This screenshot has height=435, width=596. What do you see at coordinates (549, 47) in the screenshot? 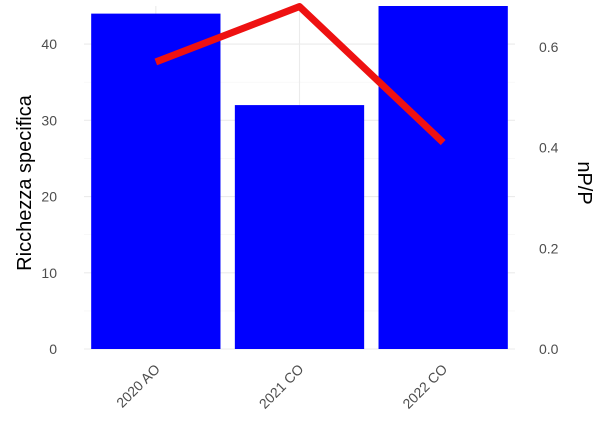
I see `y2-tick-label: 0.6` at bounding box center [549, 47].